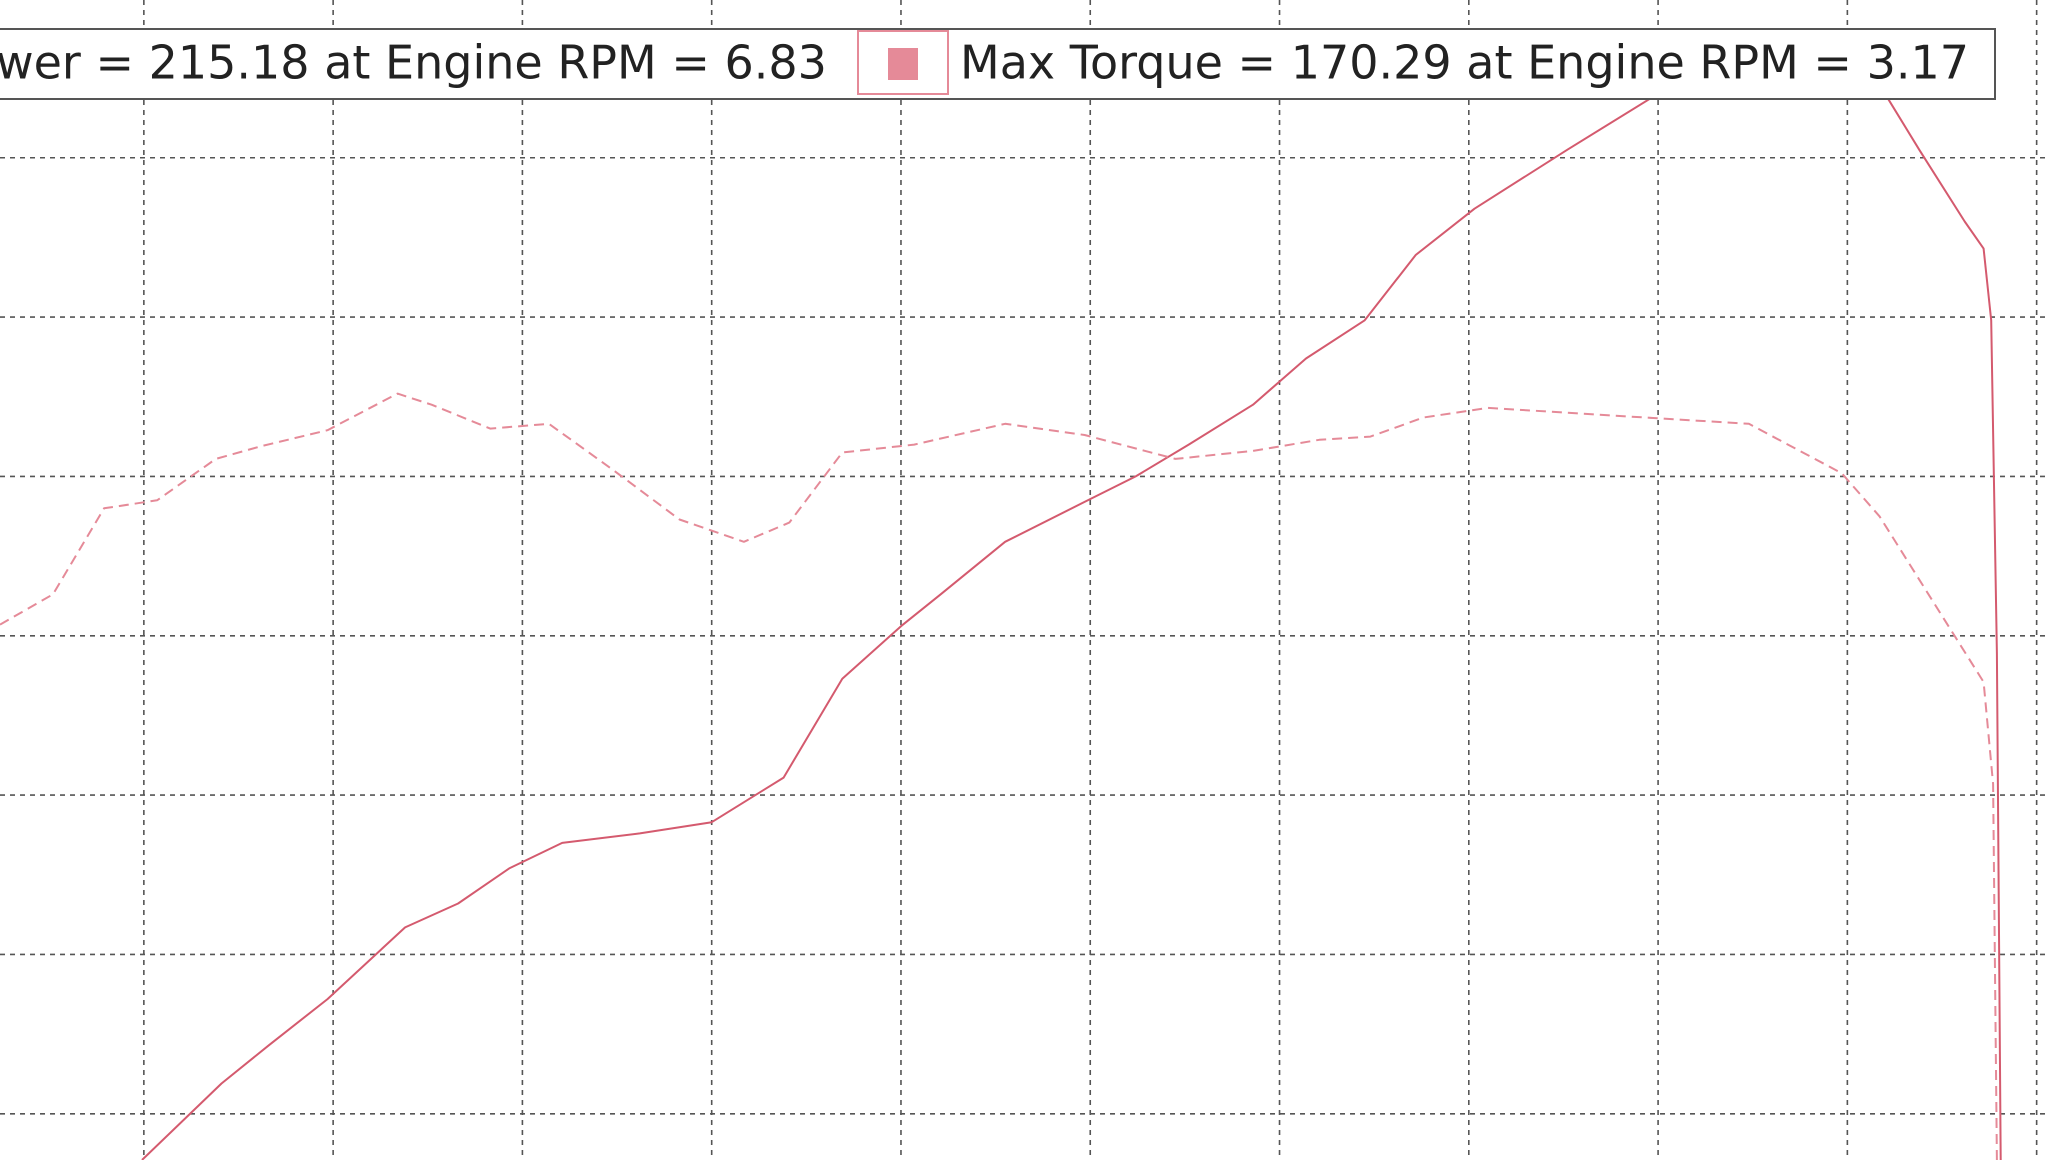  What do you see at coordinates (1464, 63) in the screenshot?
I see `legend-label: Max Torque = 170.29 at Engine RPM = 3.17` at bounding box center [1464, 63].